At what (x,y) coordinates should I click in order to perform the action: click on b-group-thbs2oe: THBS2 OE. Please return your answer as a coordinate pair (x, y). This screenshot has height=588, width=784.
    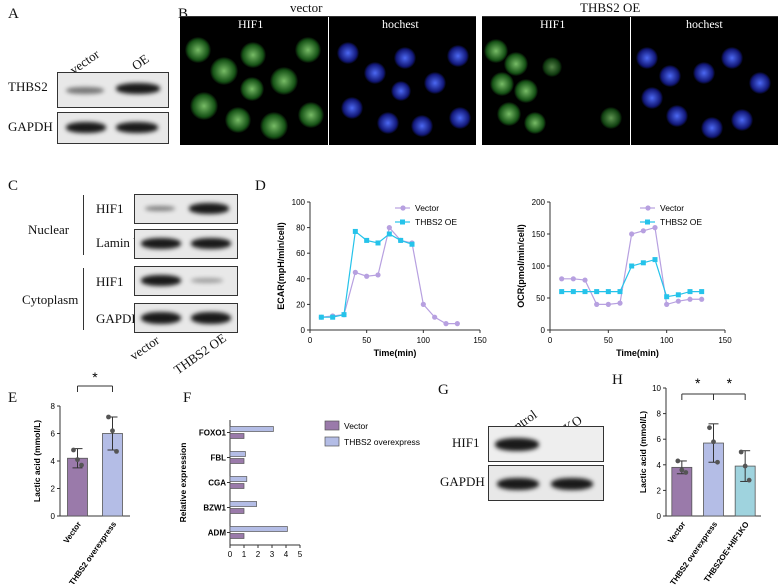
    Looking at the image, I should click on (610, 7).